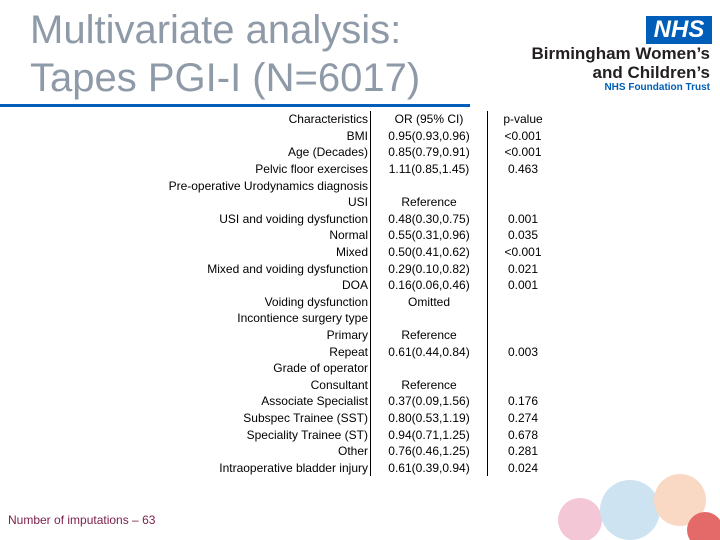  What do you see at coordinates (523, 119) in the screenshot?
I see `header-row-cell: p-value` at bounding box center [523, 119].